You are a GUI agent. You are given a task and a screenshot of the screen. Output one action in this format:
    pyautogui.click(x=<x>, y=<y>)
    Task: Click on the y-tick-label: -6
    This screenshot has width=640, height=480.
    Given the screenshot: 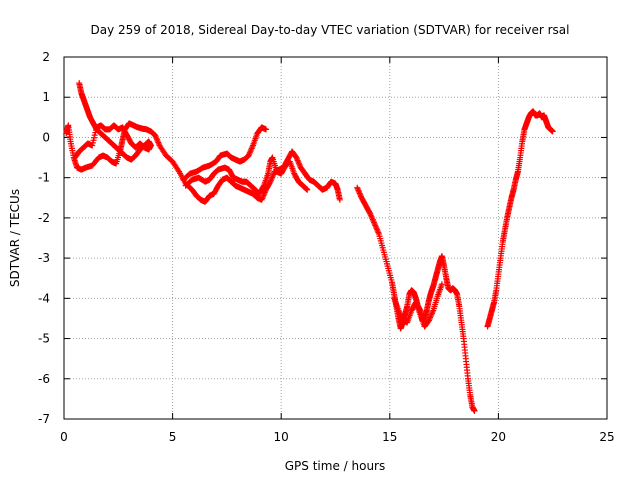 What is the action you would take?
    pyautogui.click(x=44, y=379)
    